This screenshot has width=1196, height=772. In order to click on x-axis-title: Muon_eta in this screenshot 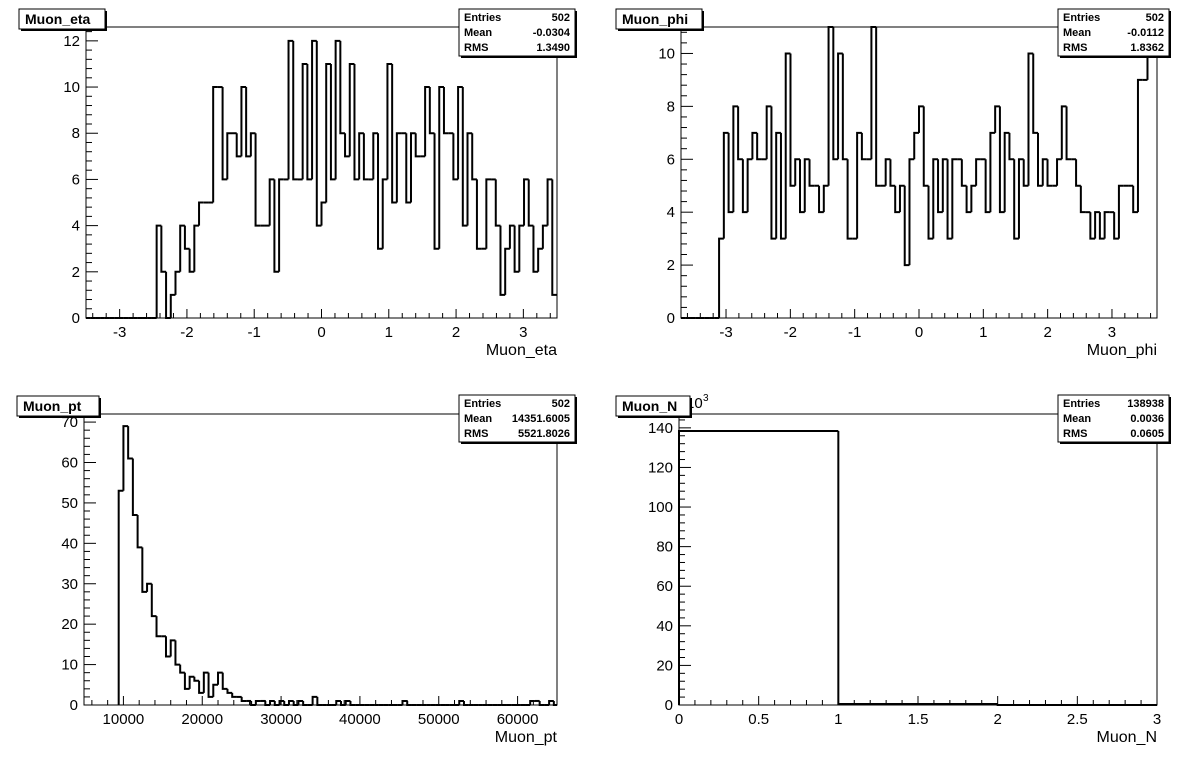, I will do `click(521, 350)`.